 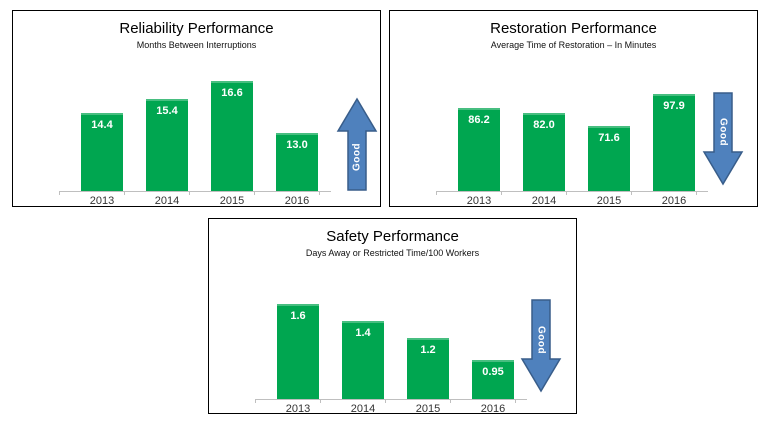 I want to click on bar-value-label: 1.6, so click(x=298, y=316).